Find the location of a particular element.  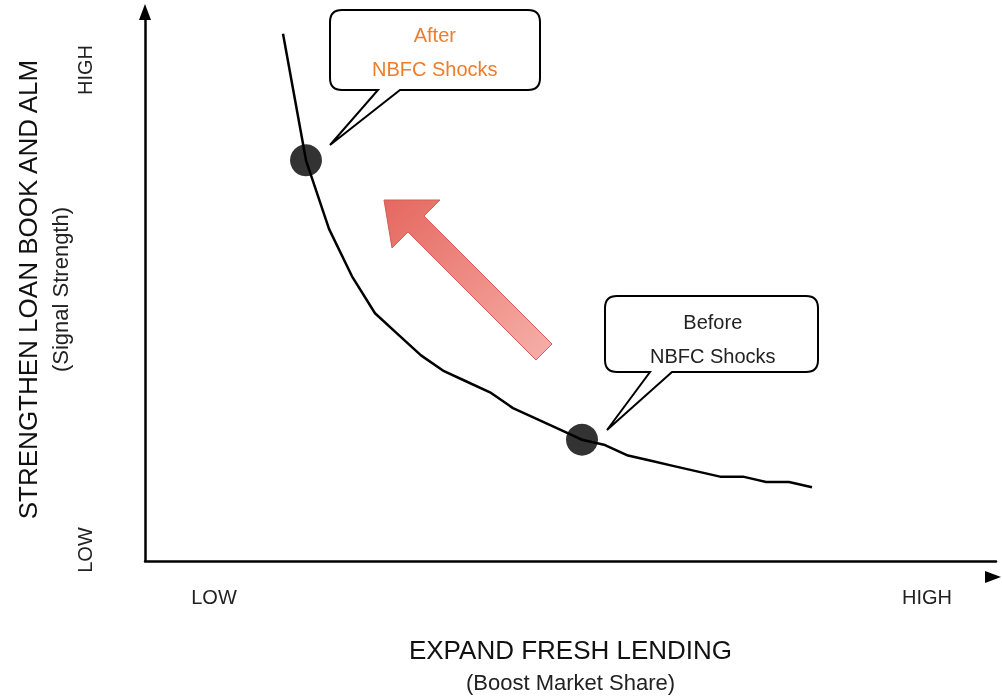

annotation: Before NBFC Shocks is located at coordinates (713, 339).